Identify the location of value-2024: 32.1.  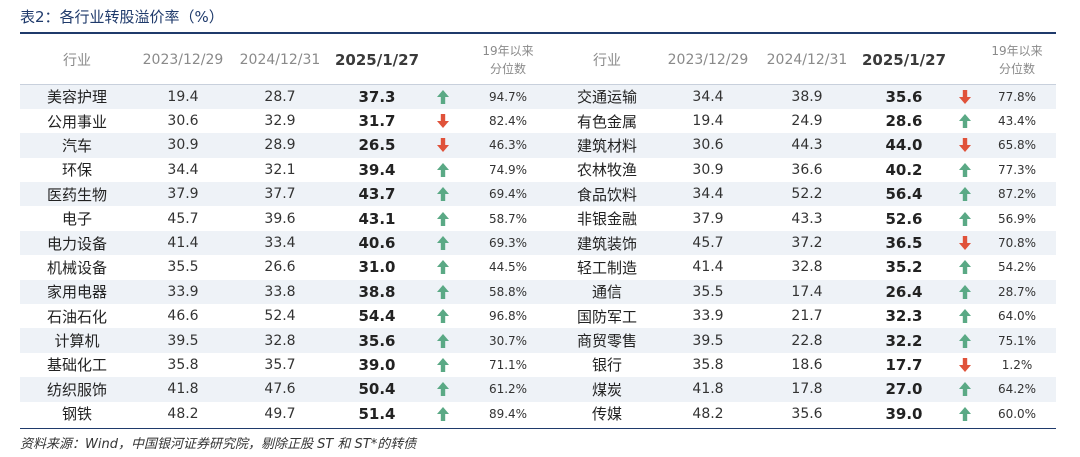
(280, 170).